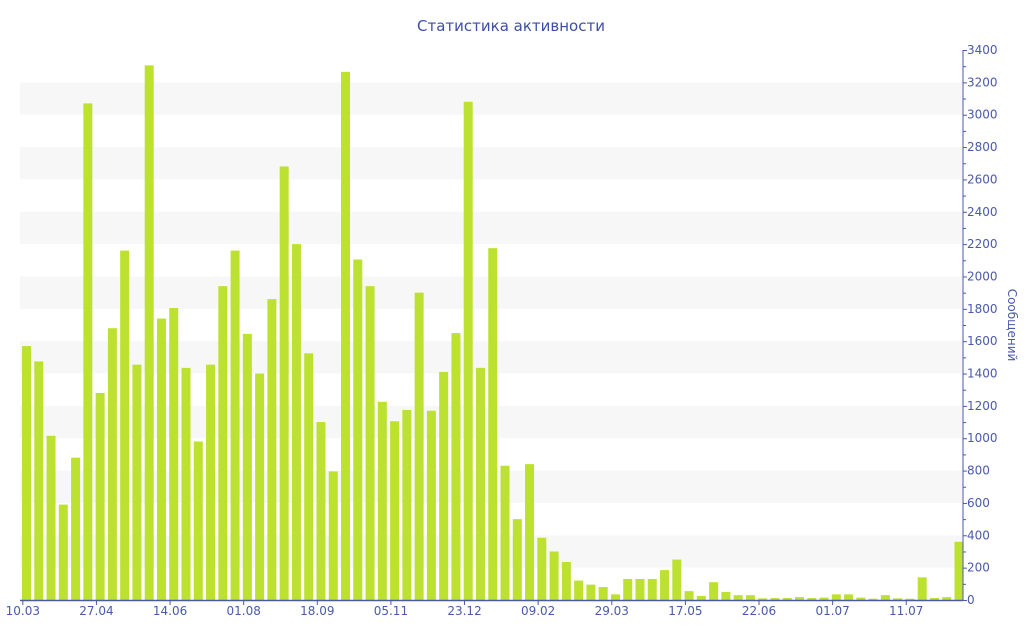 The width and height of the screenshot is (1024, 640). Describe the element at coordinates (982, 179) in the screenshot. I see `y-tick-label: 2600` at that location.